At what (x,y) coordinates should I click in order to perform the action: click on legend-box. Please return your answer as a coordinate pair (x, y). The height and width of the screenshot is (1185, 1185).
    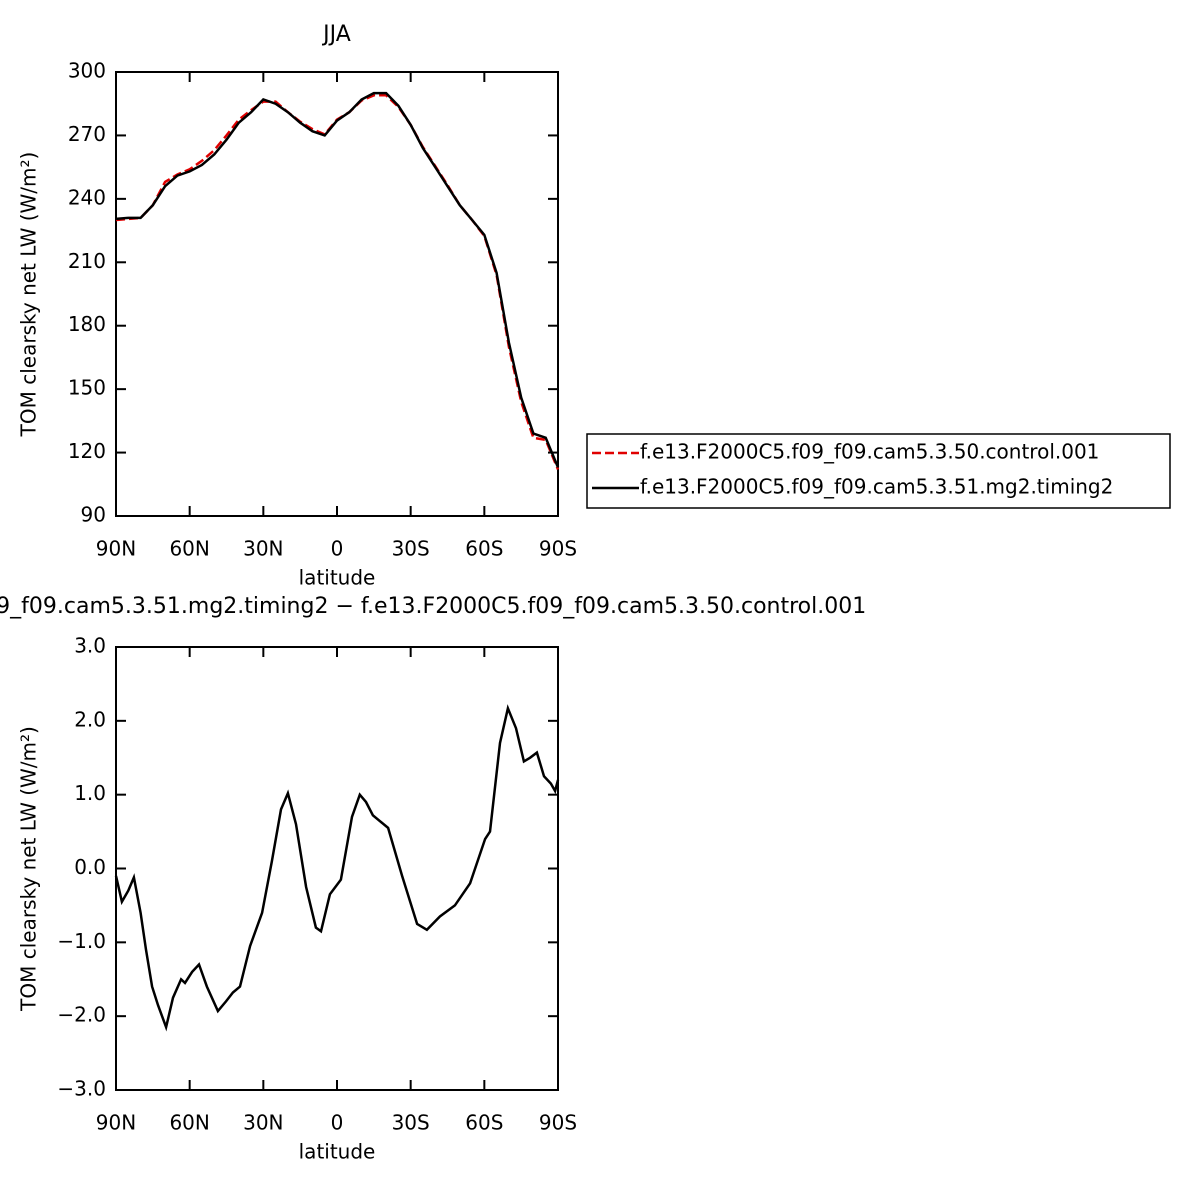
    Looking at the image, I should click on (878, 471).